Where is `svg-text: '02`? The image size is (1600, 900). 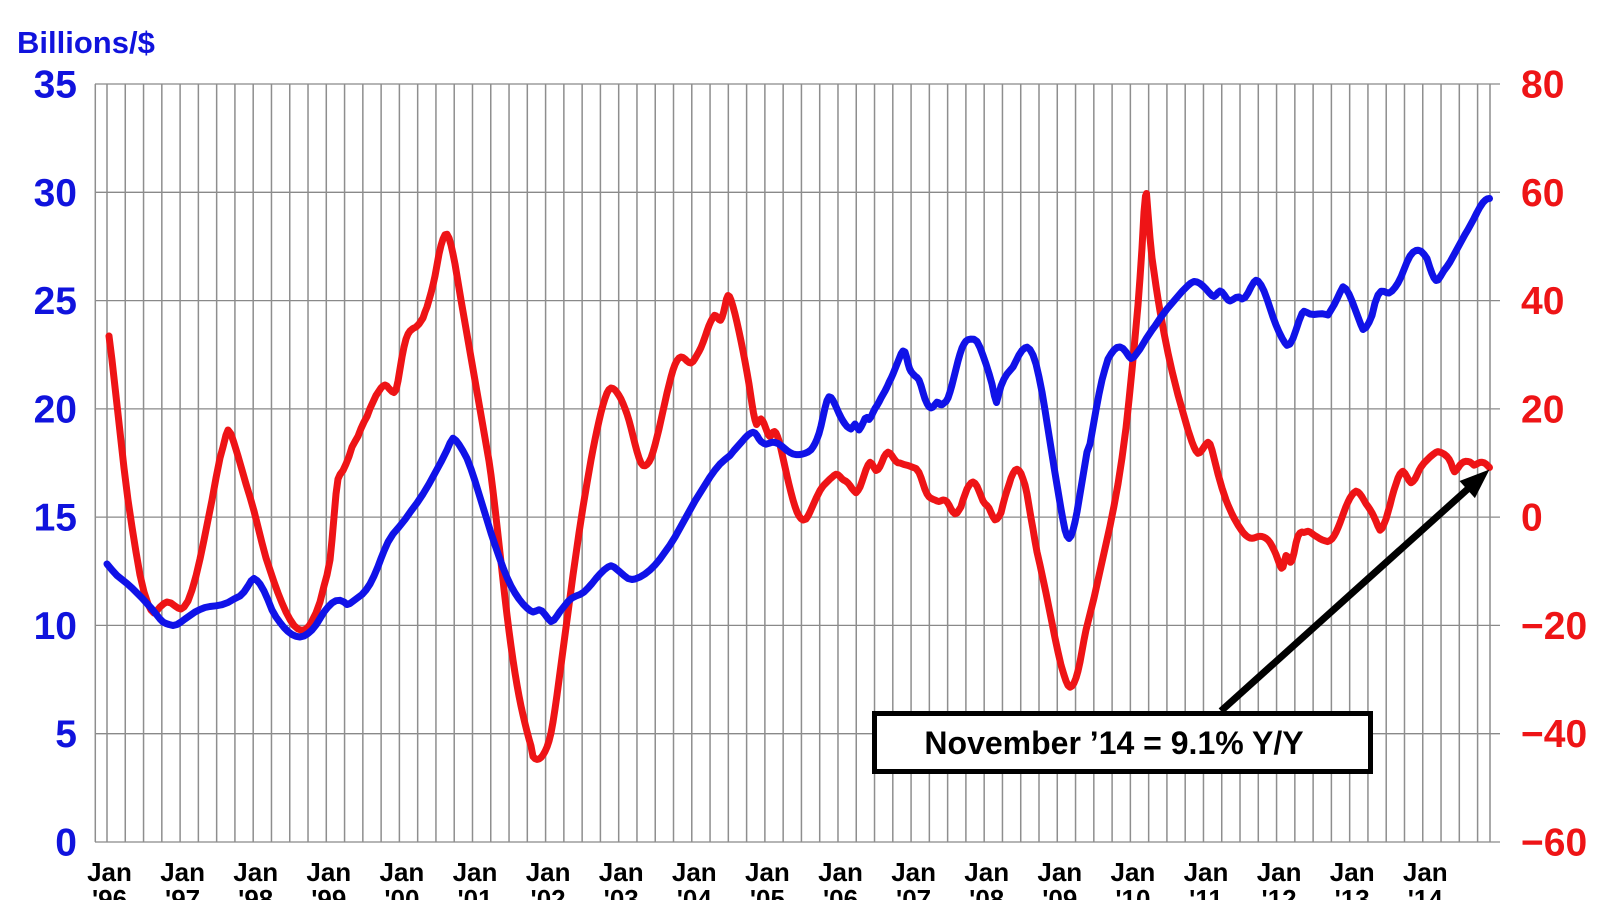
svg-text: '02 is located at coordinates (548, 892).